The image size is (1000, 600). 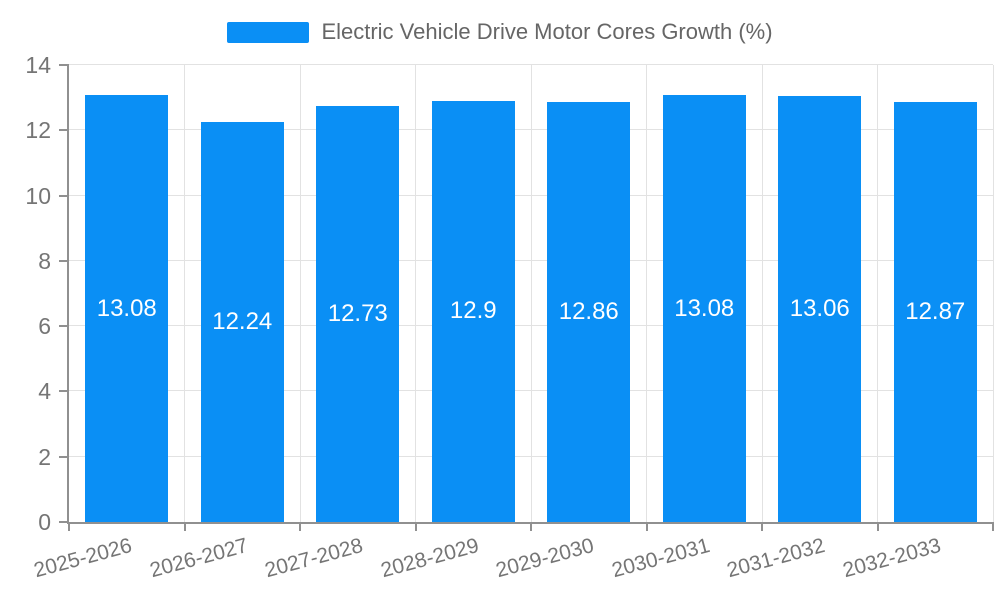 I want to click on bar-value-label: 12.9, so click(x=473, y=311).